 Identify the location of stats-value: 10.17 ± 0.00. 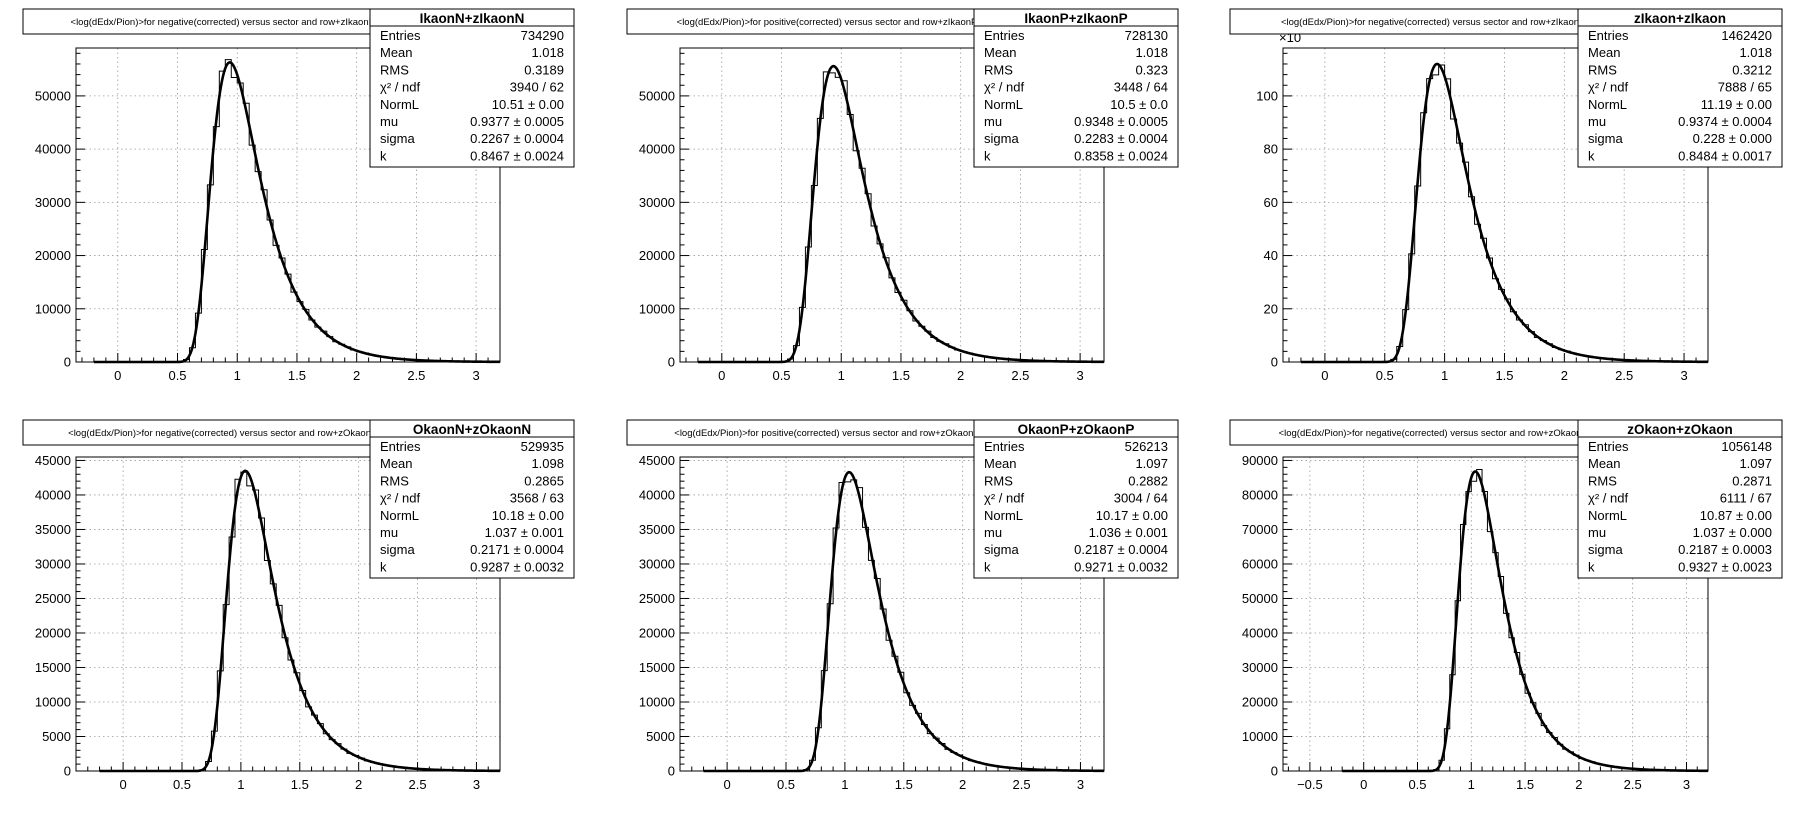
(1132, 515).